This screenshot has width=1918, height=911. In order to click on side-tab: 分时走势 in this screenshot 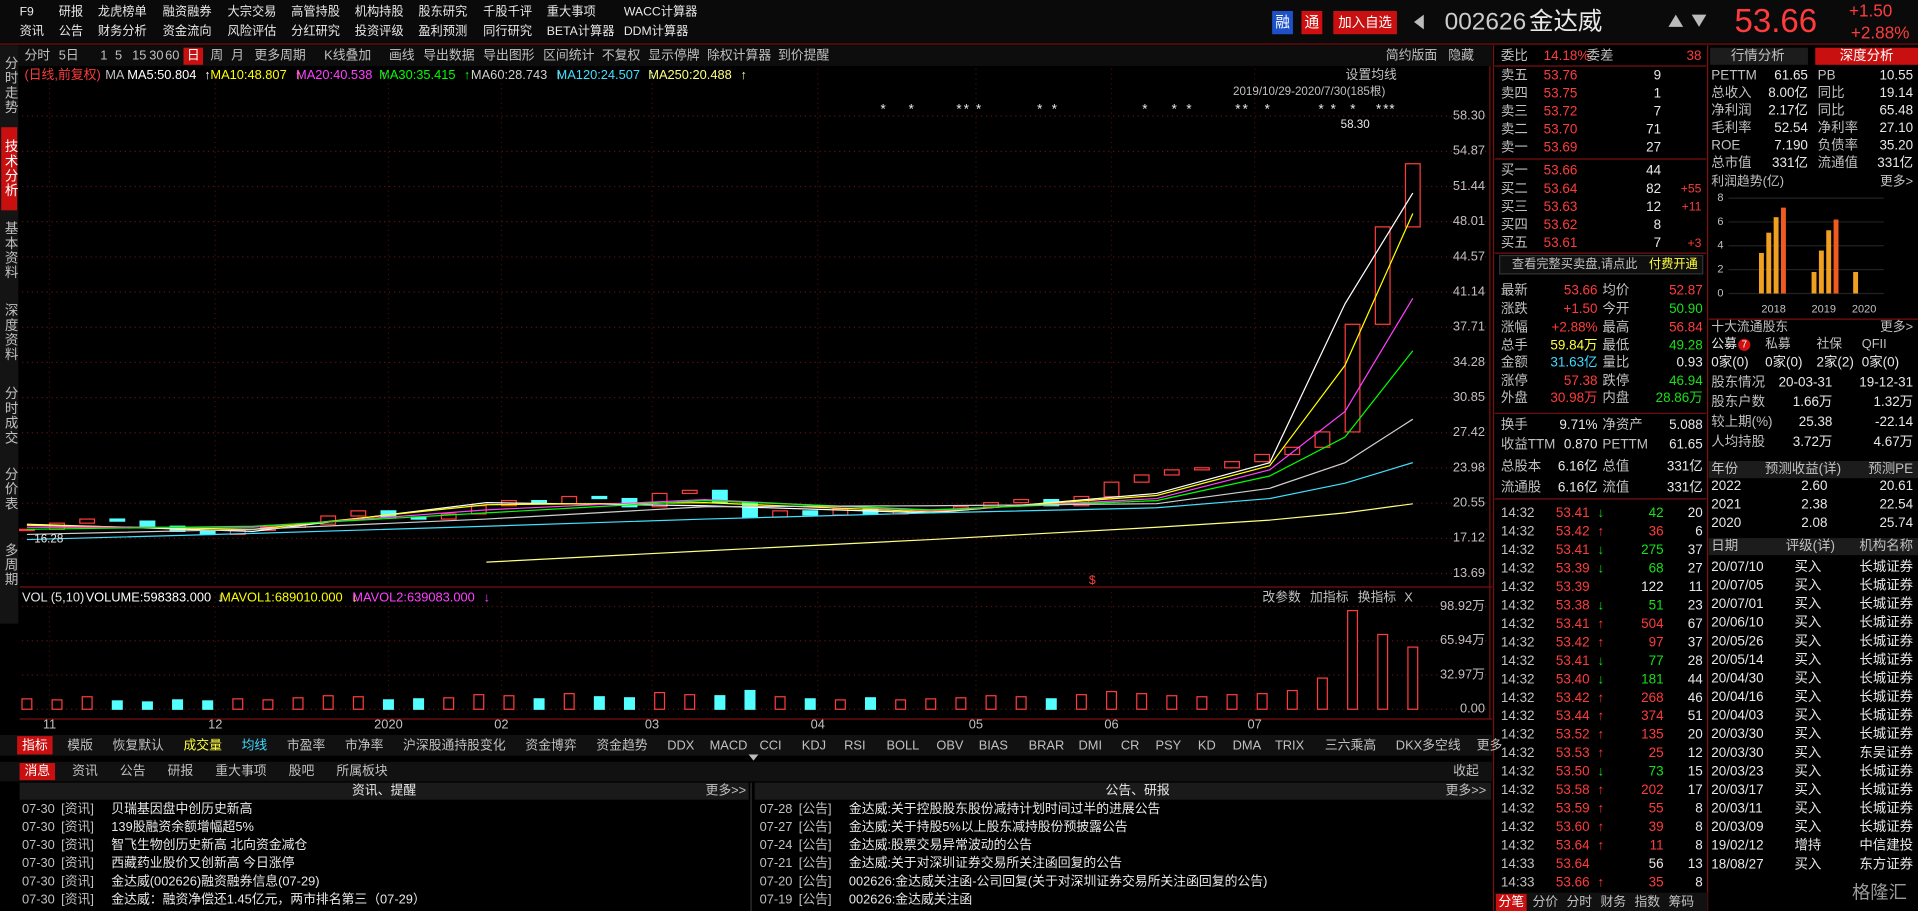, I will do `click(11, 85)`.